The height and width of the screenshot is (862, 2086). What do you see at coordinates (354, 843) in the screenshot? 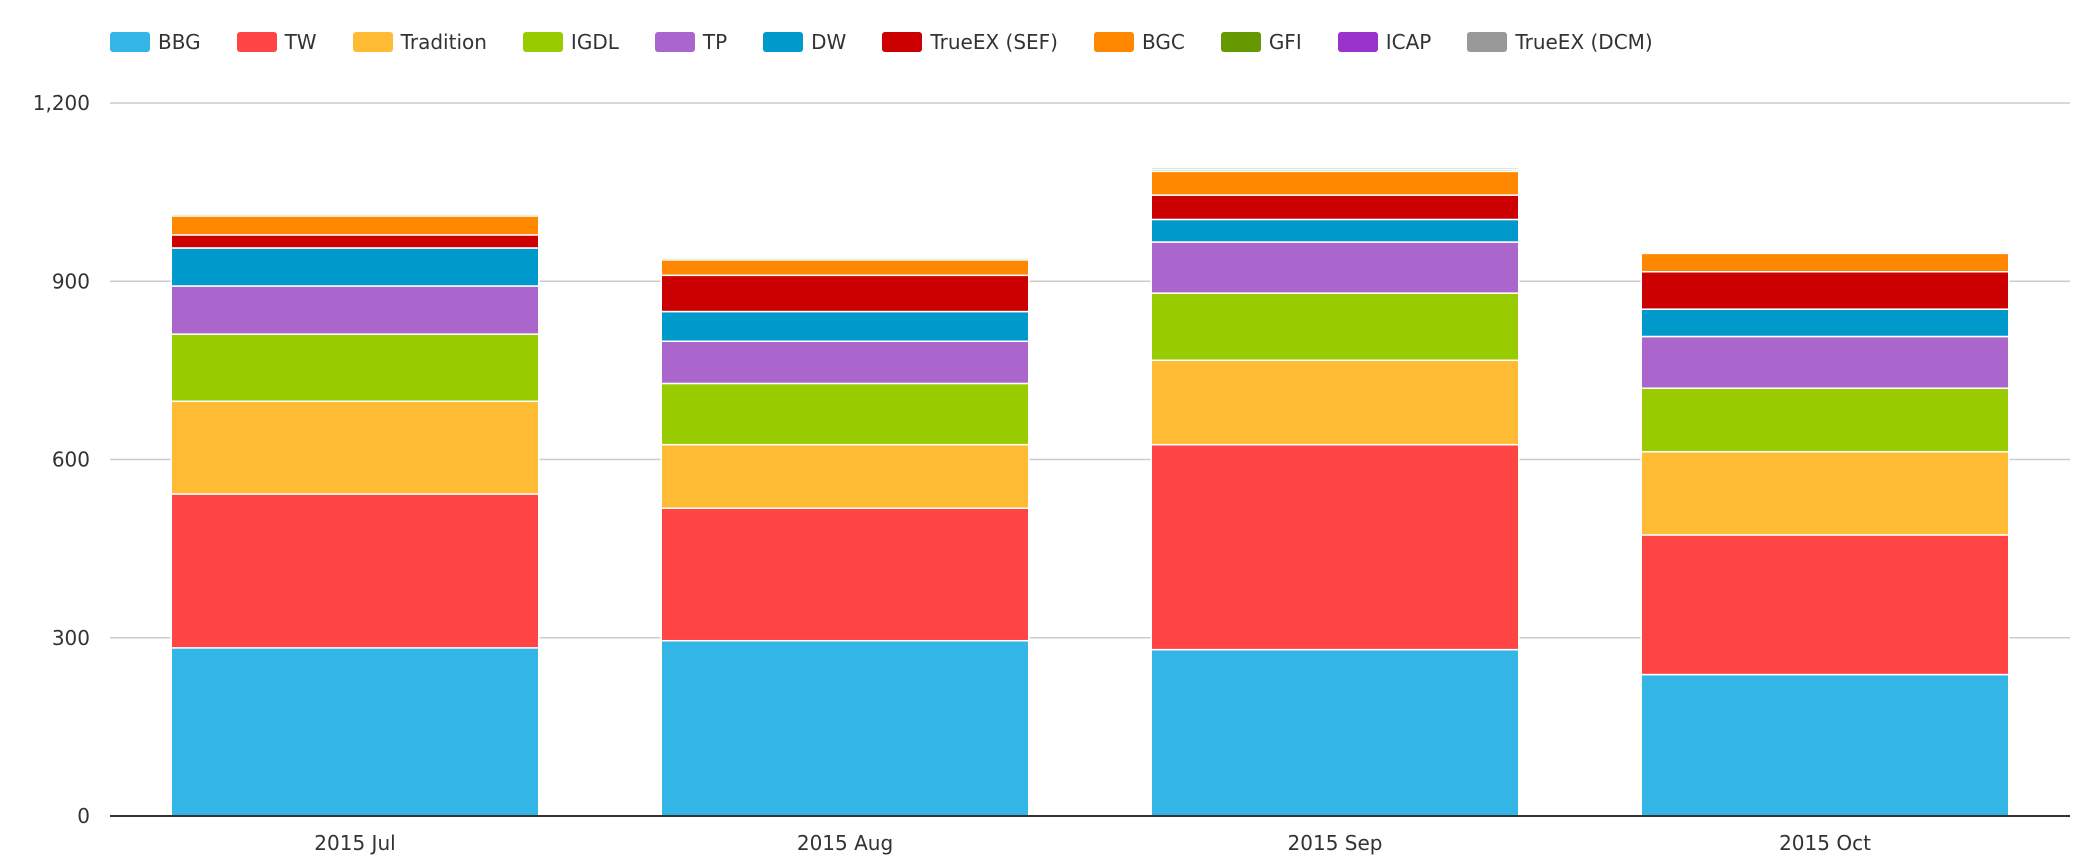
I see `x-tick-label: 2015 Jul` at bounding box center [354, 843].